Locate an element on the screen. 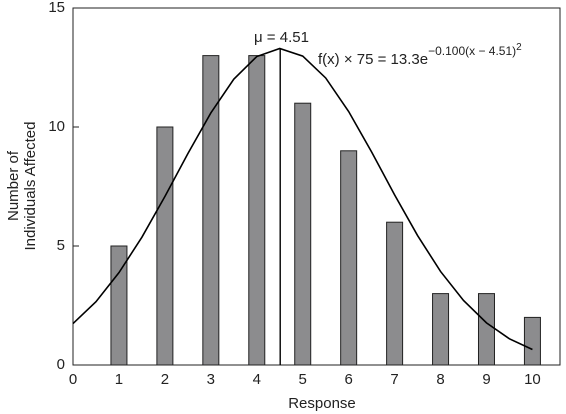 Image resolution: width=566 pixels, height=414 pixels. x-tick-label: 4 is located at coordinates (257, 379).